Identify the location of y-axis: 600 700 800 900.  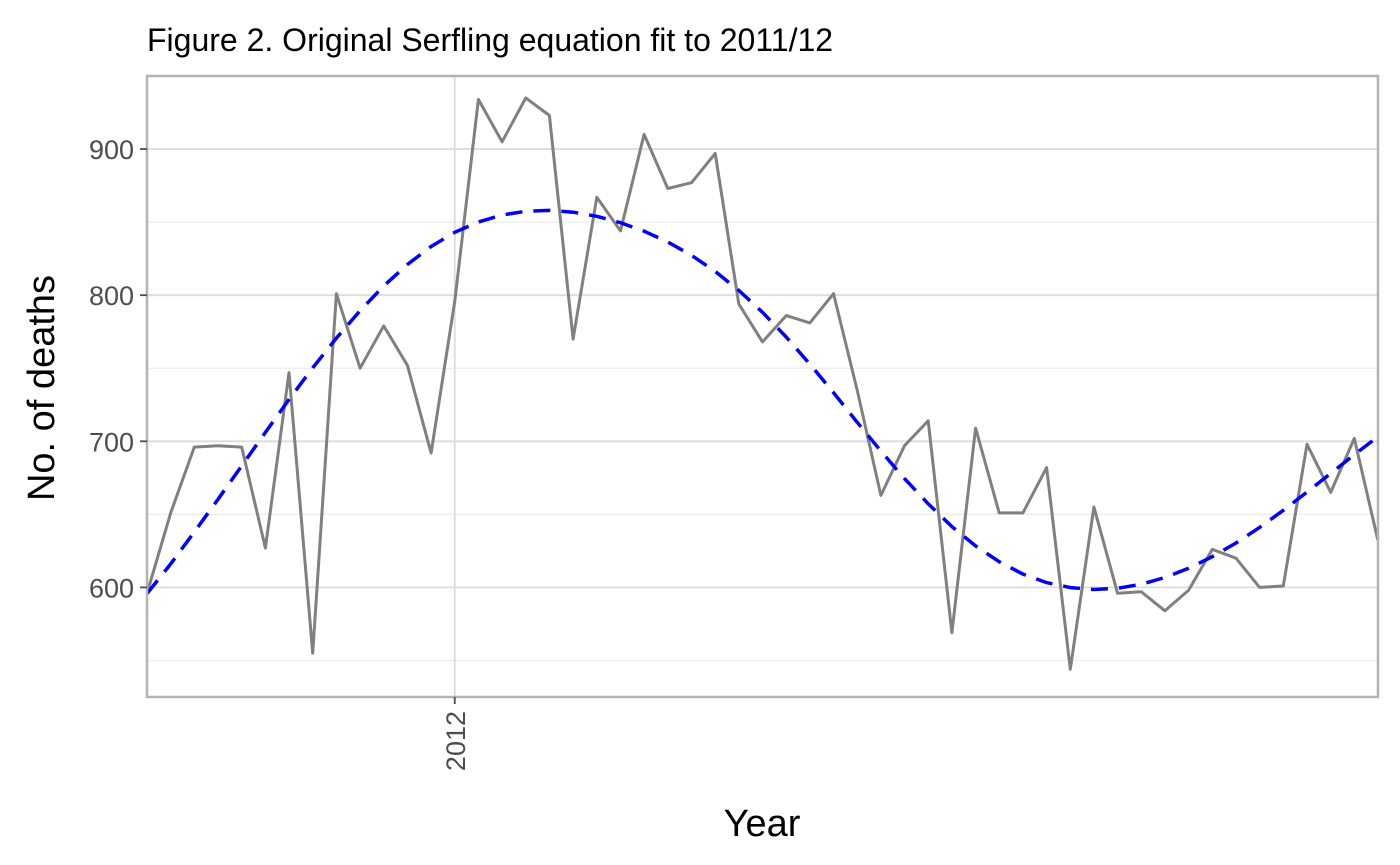
(118, 369).